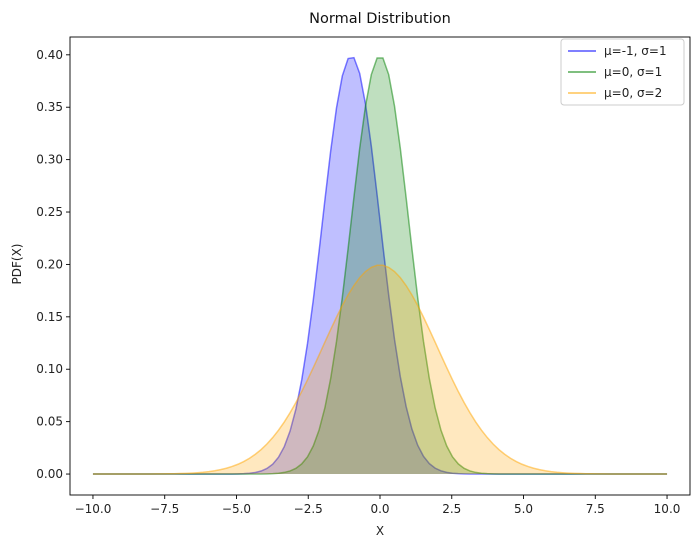 Image resolution: width=700 pixels, height=547 pixels. What do you see at coordinates (49, 474) in the screenshot?
I see `y-tick-label: 0.00` at bounding box center [49, 474].